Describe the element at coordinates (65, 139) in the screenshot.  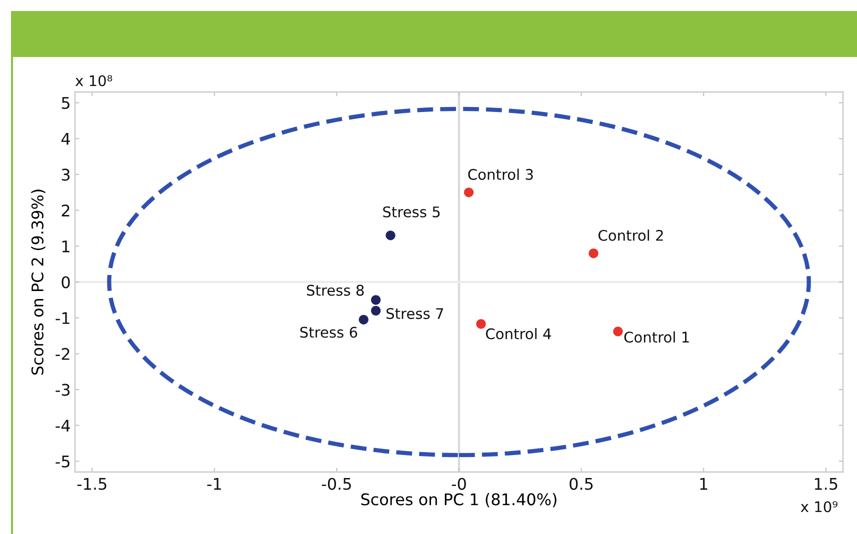
I see `y-tick-label: 4` at that location.